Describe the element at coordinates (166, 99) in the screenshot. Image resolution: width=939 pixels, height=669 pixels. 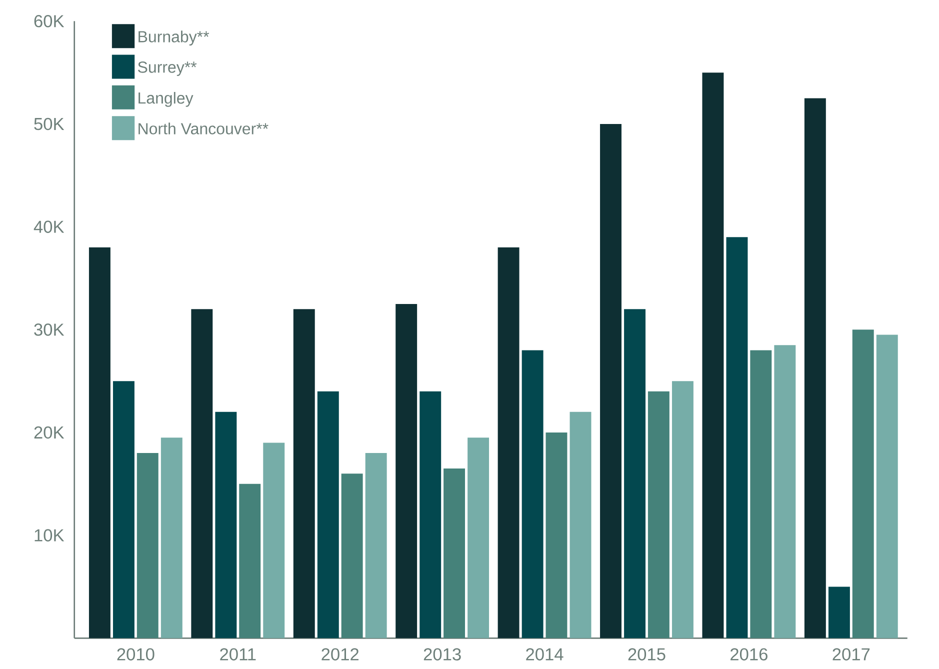
I see `legend-label: Langley` at that location.